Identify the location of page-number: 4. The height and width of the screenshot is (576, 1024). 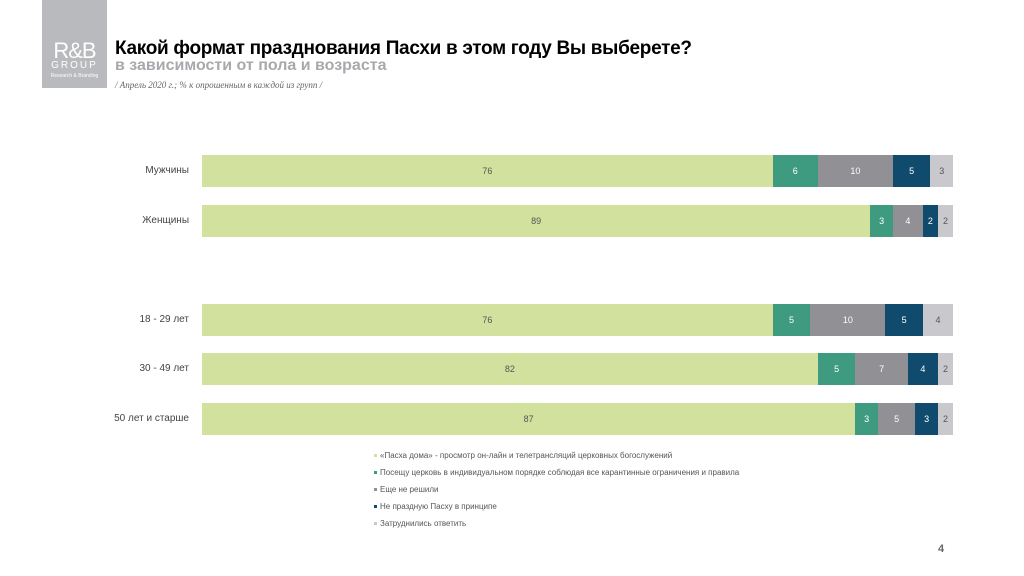
(941, 549).